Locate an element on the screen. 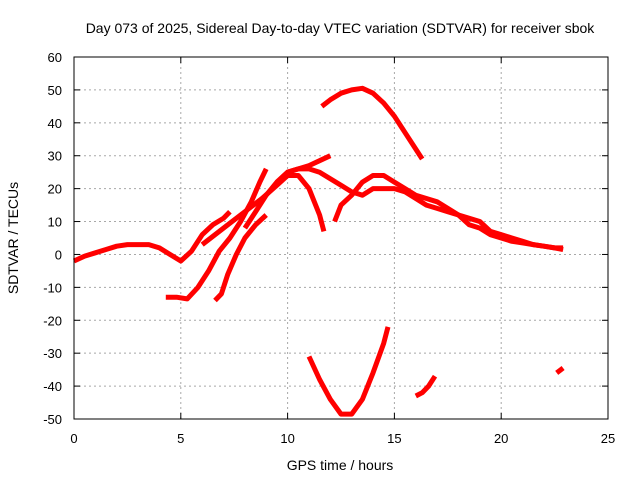  y-tick-label: 10 is located at coordinates (55, 222).